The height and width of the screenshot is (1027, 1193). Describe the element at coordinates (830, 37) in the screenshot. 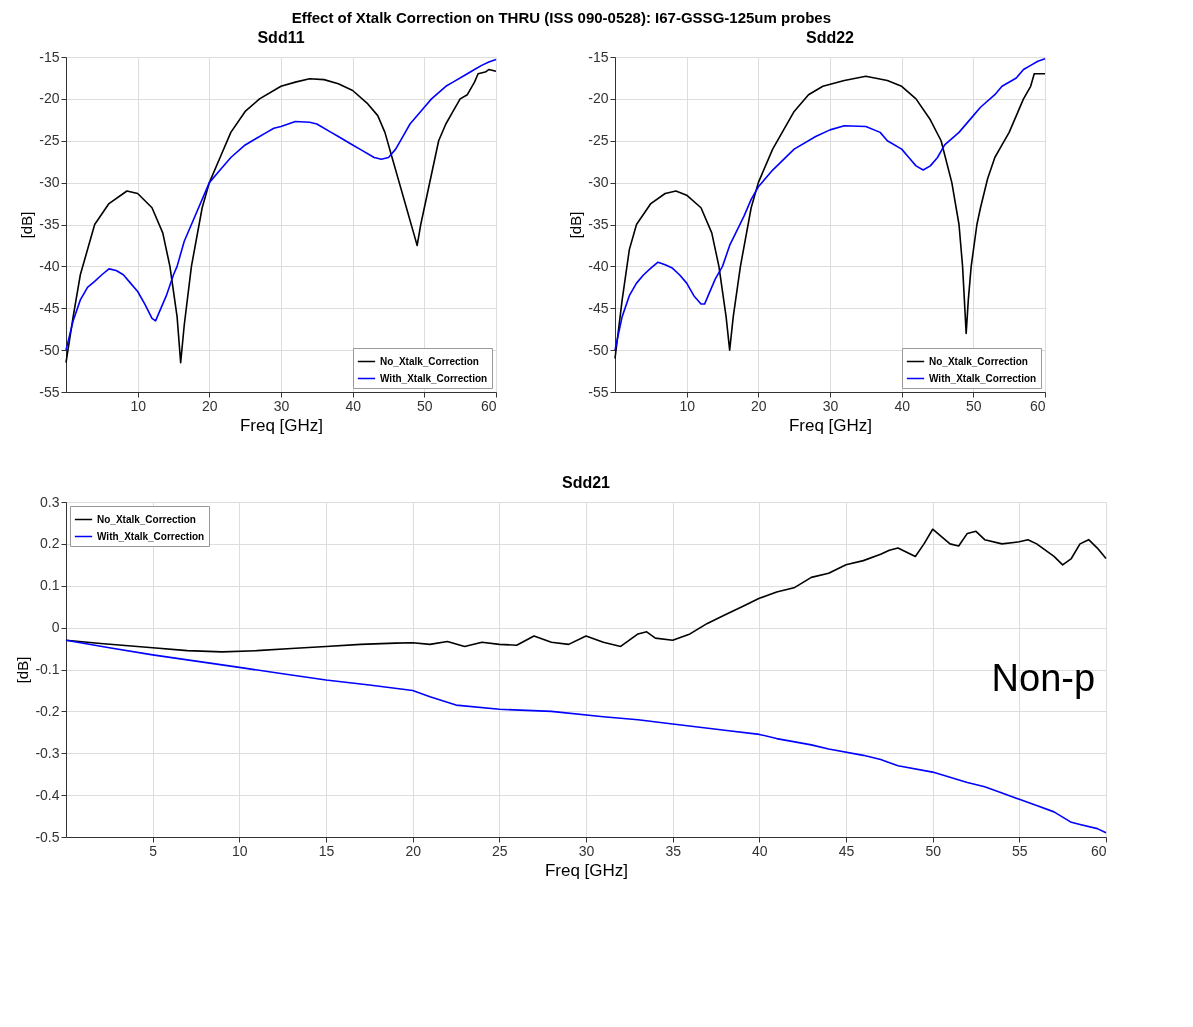

I see `chart-title: Sdd22` at that location.